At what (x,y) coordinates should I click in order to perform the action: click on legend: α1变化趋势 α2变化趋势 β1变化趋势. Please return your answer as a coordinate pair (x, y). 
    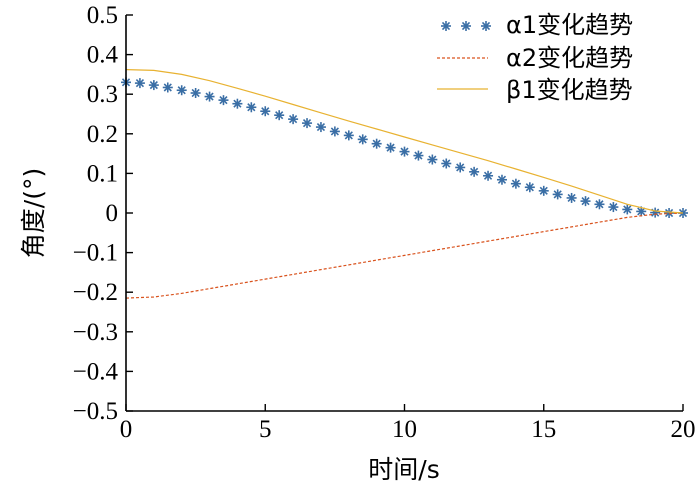
    Looking at the image, I should click on (535, 57).